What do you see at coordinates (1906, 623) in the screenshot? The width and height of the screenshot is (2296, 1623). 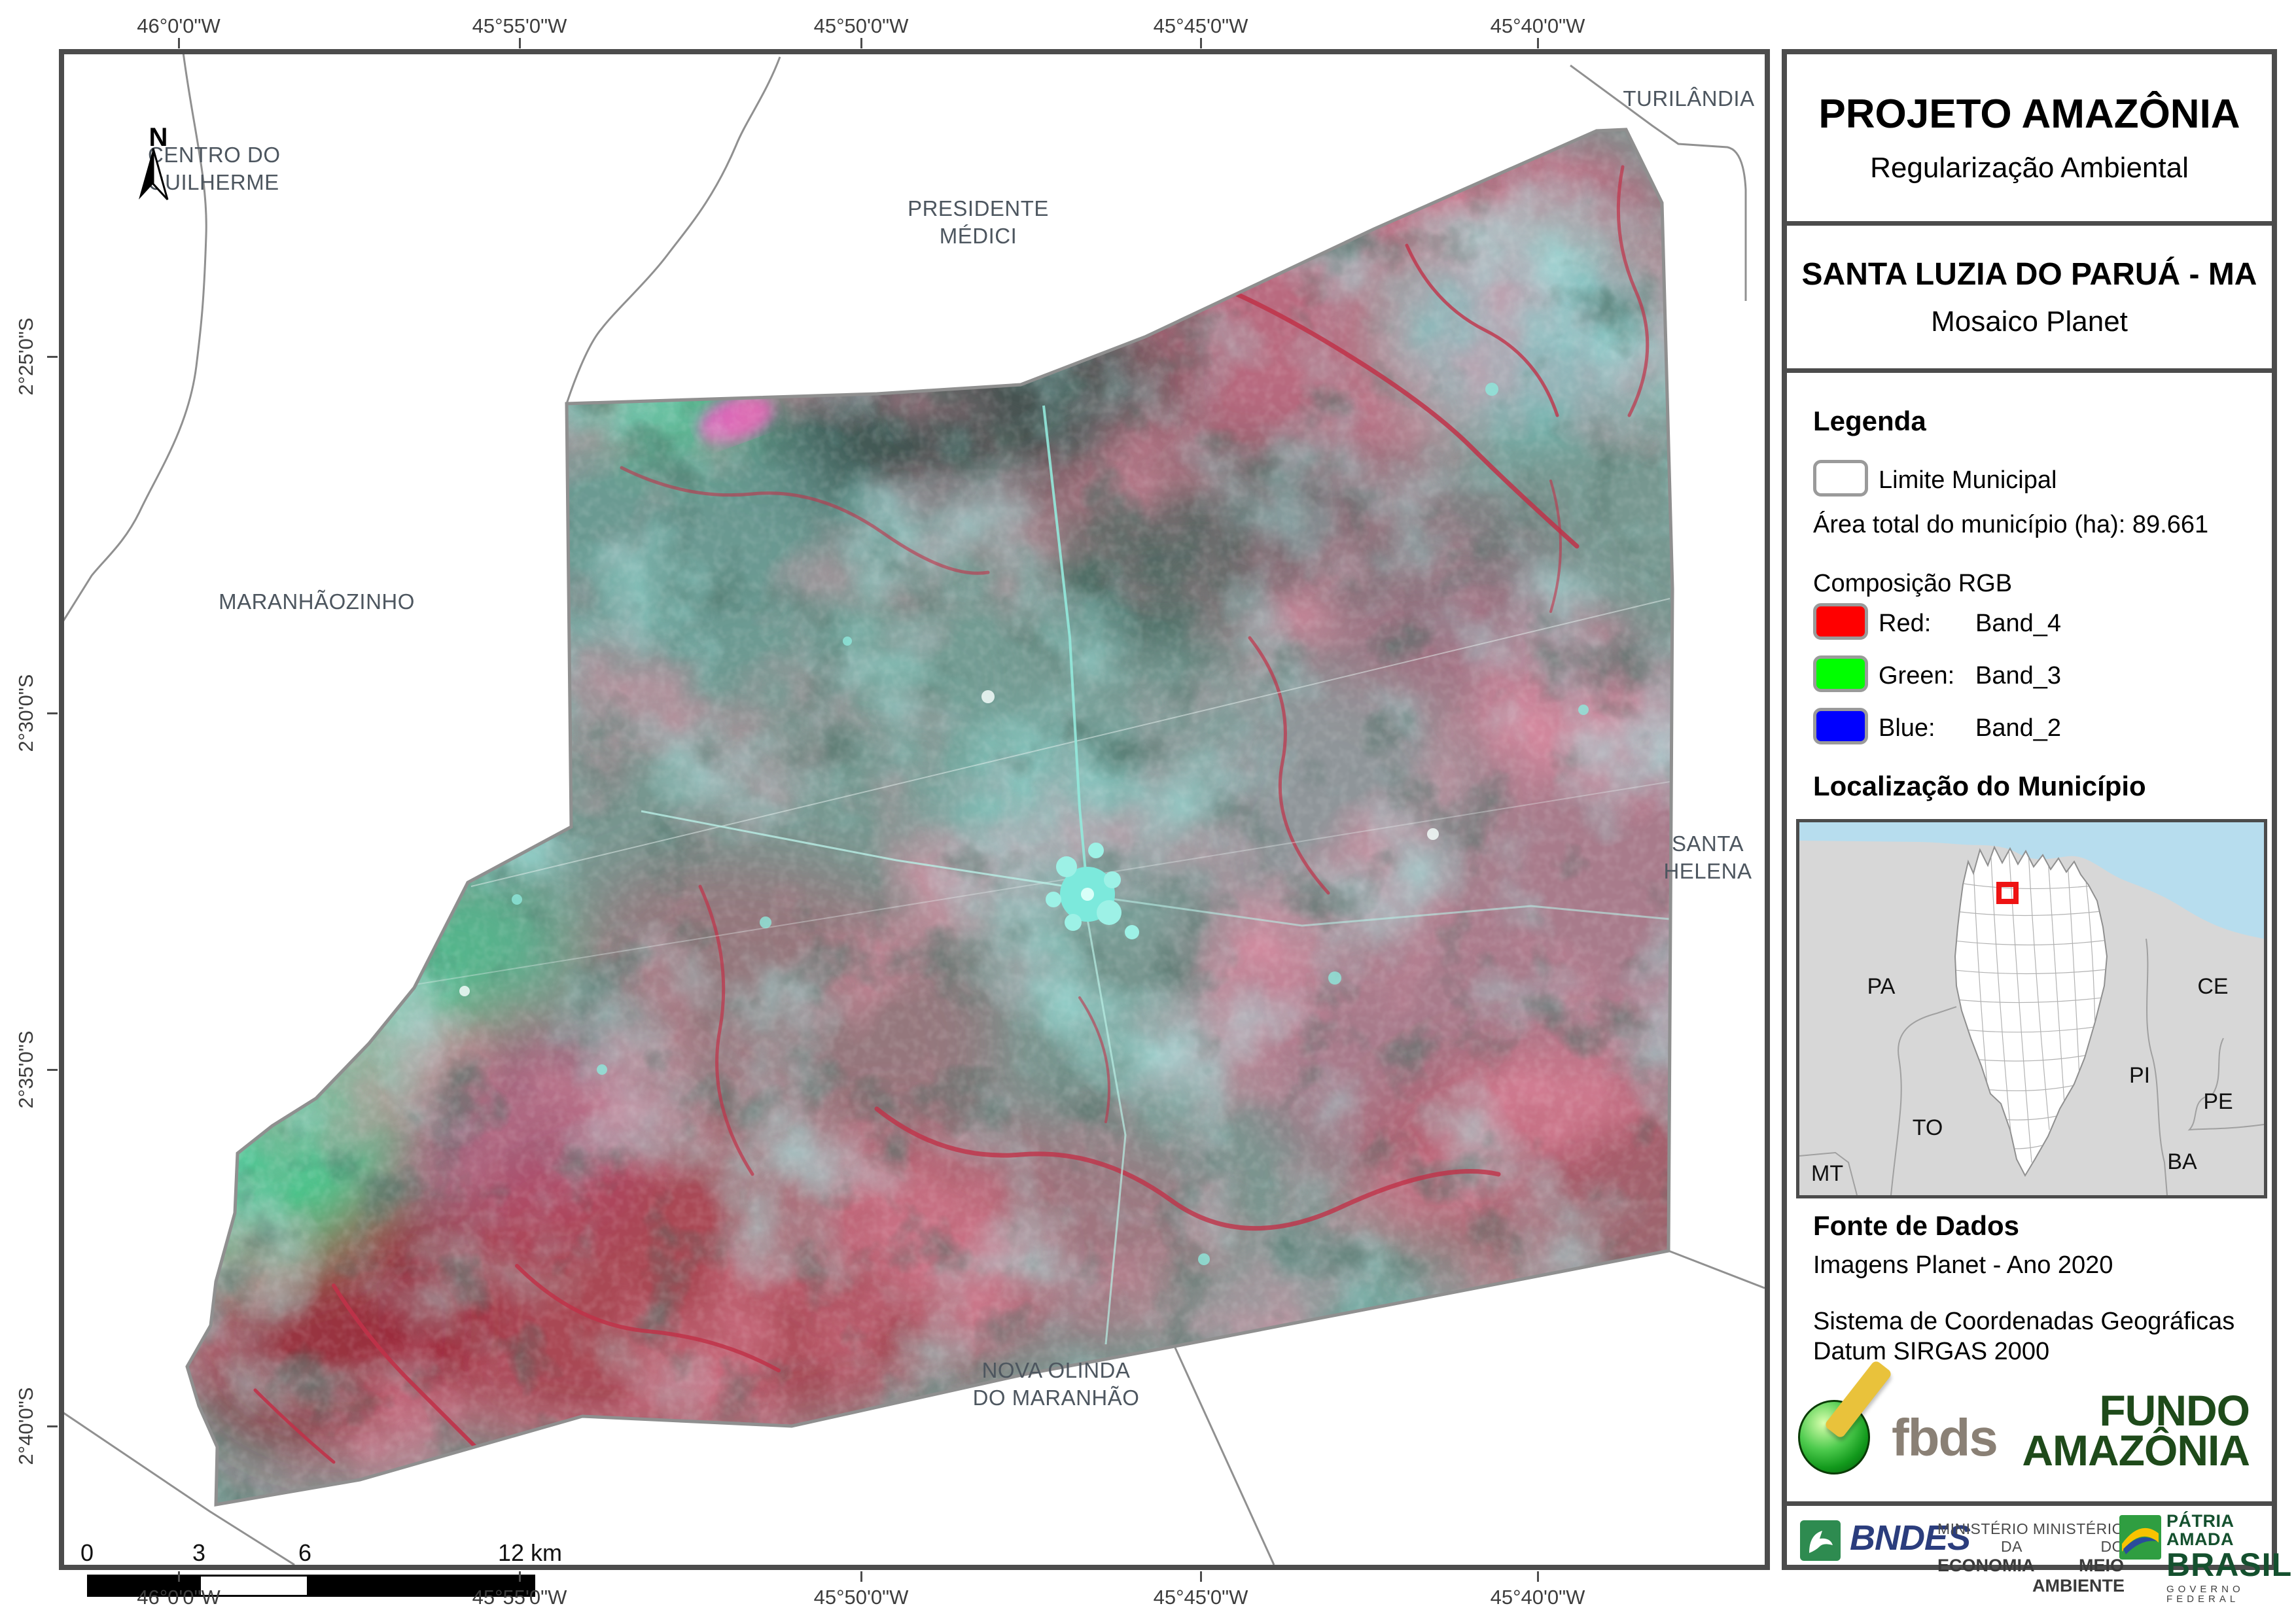 I see `red-band-channel: Red:` at bounding box center [1906, 623].